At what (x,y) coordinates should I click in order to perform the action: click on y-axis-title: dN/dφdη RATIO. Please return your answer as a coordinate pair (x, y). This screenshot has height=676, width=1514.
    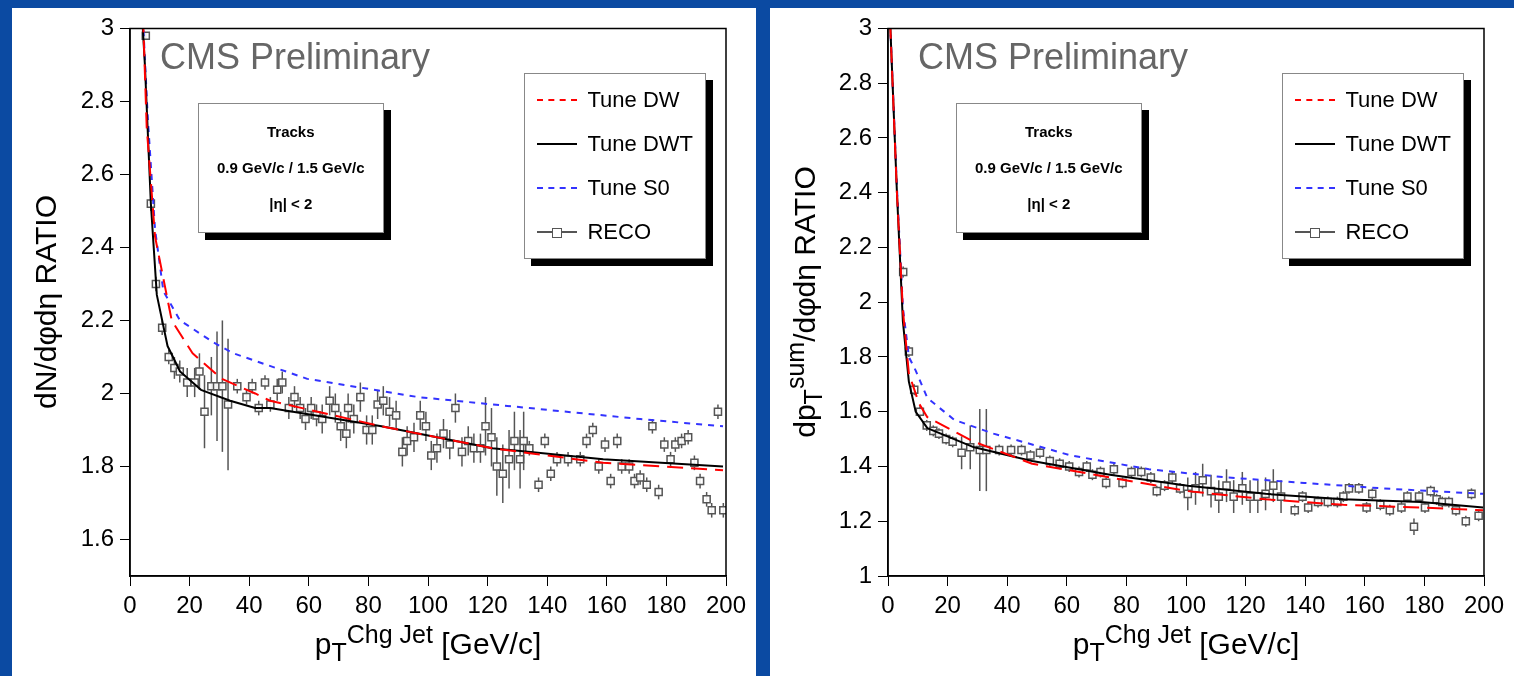
    Looking at the image, I should click on (46, 302).